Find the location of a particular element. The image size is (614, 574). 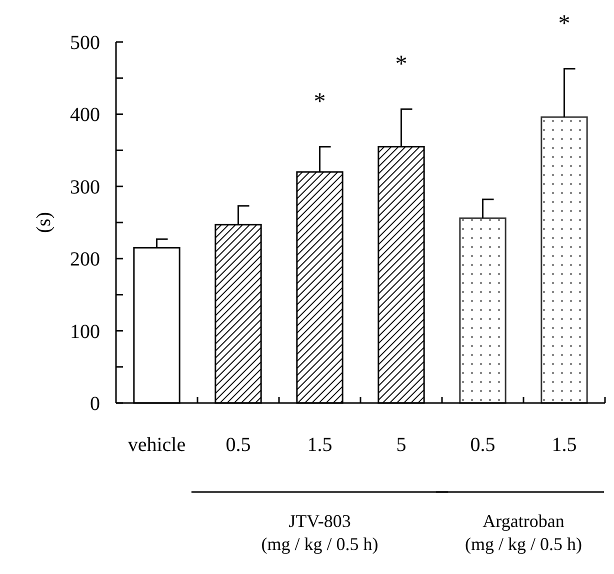

text: Argatroban (mg / kg / 0.5 h) is located at coordinates (523, 532).